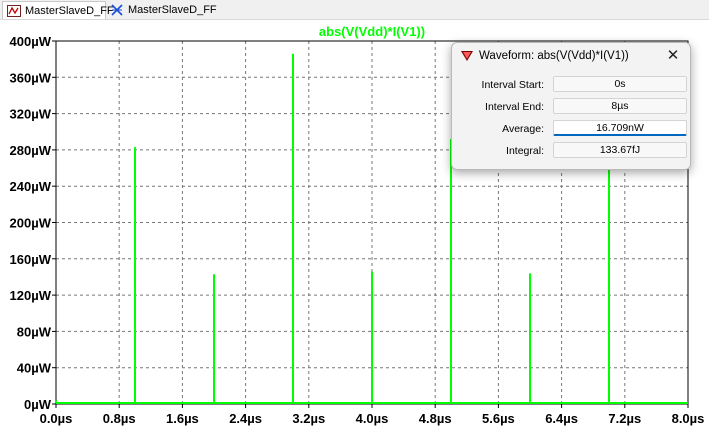 The image size is (709, 431). What do you see at coordinates (31, 114) in the screenshot?
I see `y-tick-label: 320µW` at bounding box center [31, 114].